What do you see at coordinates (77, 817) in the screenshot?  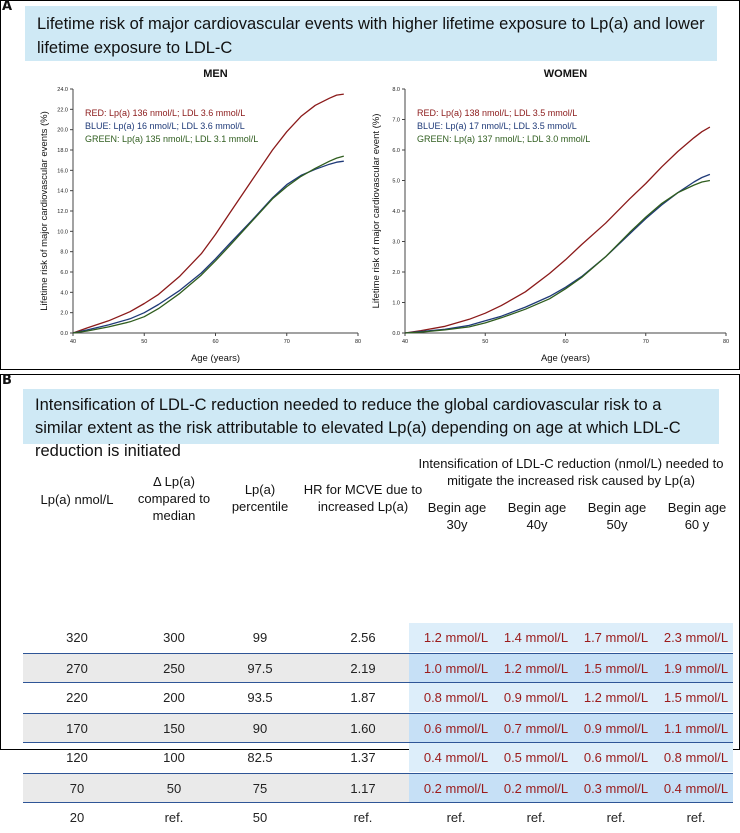 I see `cell-lpa: 20` at bounding box center [77, 817].